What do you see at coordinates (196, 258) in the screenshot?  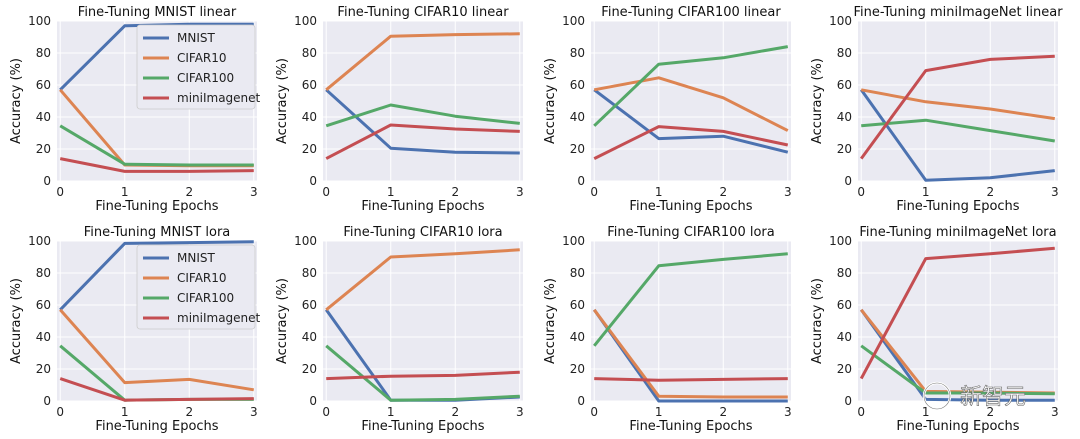 I see `legend-label: MNIST` at bounding box center [196, 258].